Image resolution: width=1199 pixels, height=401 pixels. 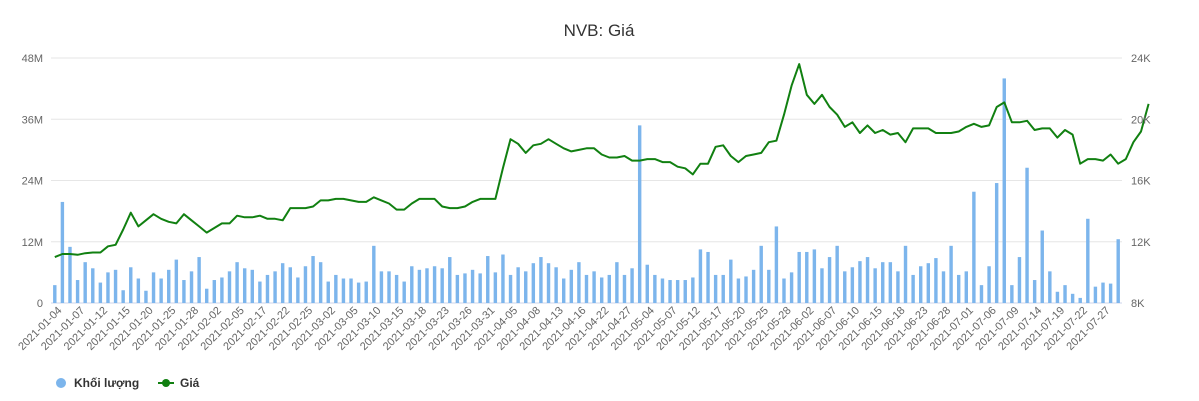 I want to click on legend-item-volume: Khối lượng, so click(x=97, y=383).